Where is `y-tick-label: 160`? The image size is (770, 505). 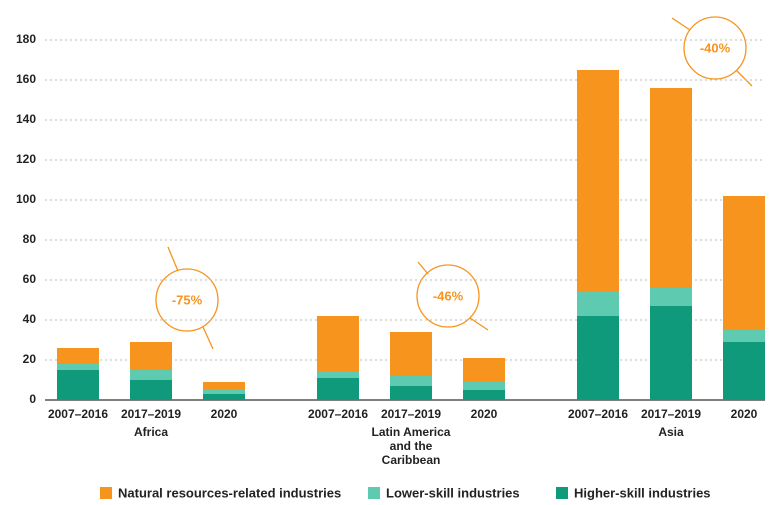
y-tick-label: 160 is located at coordinates (26, 79).